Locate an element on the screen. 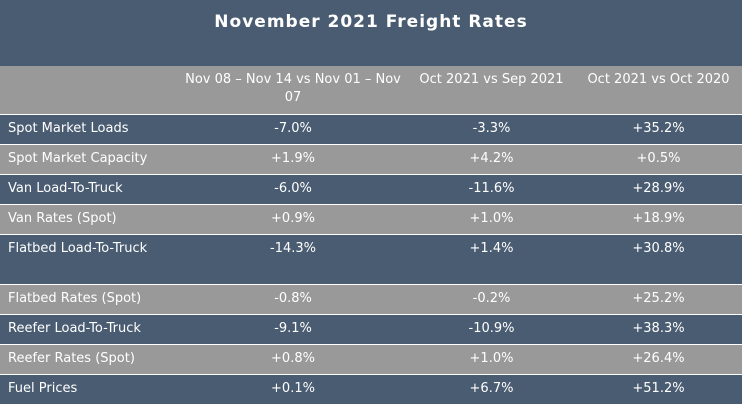 Image resolution: width=742 pixels, height=408 pixels. table-row: Spot Market Loads -7.0% -3.3% +35.2% is located at coordinates (371, 129).